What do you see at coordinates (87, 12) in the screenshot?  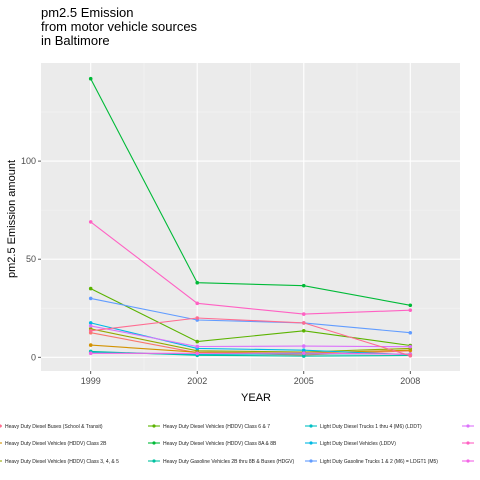 I see `chart-title-line-1: pm2.5 Emission` at bounding box center [87, 12].